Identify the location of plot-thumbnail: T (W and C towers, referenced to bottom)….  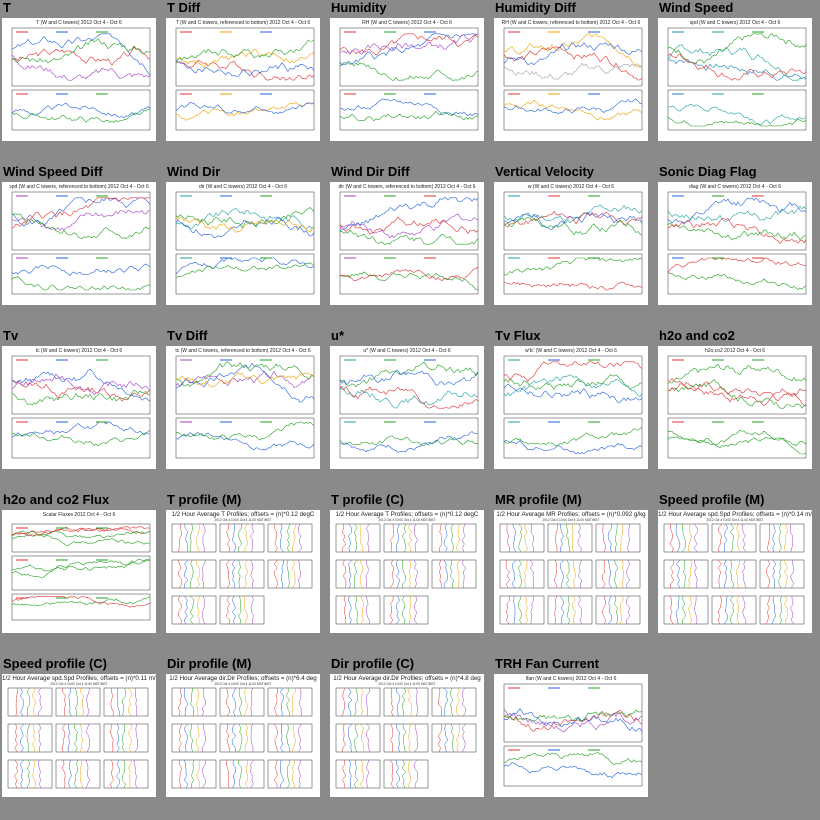
(243, 79).